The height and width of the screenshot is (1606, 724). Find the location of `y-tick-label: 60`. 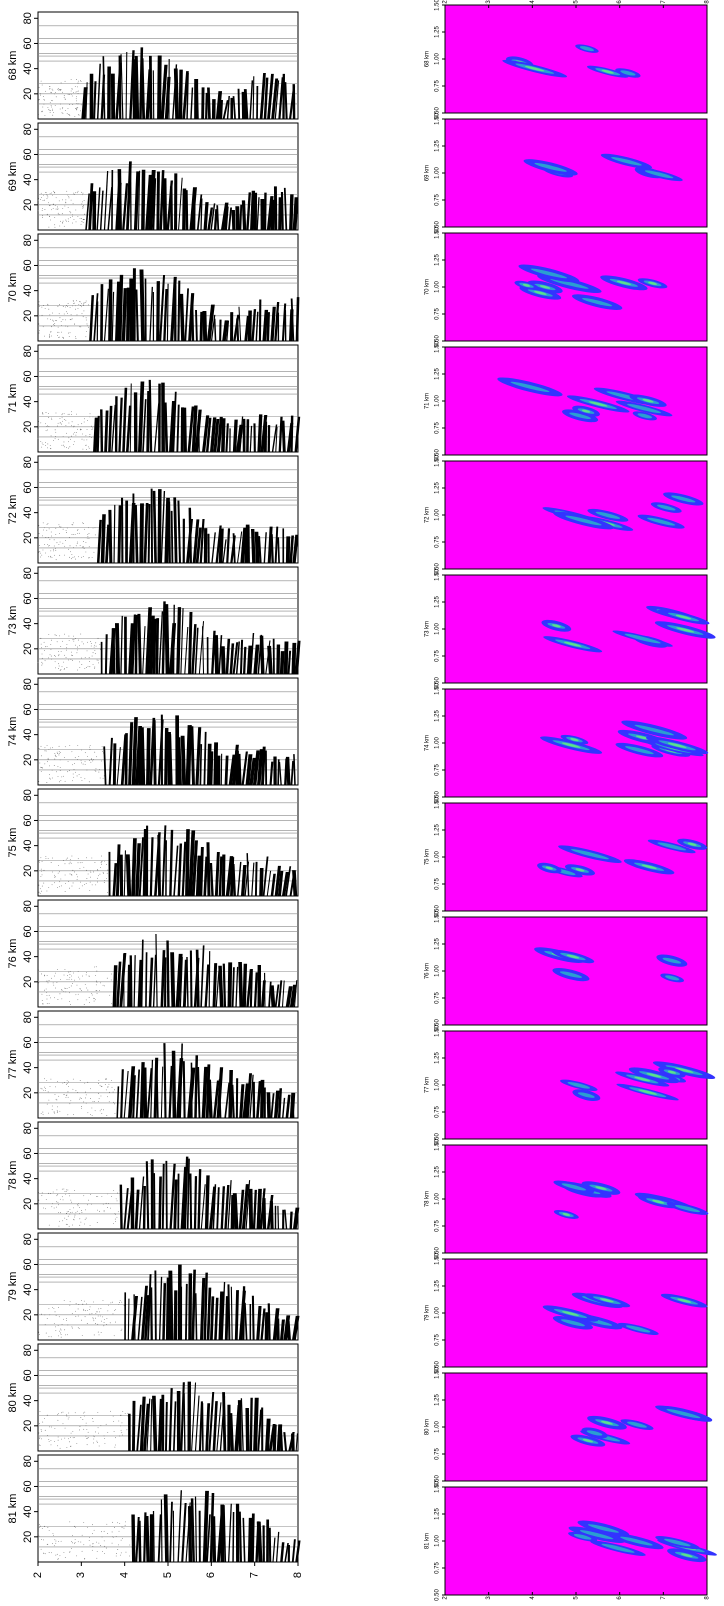

y-tick-label: 60 is located at coordinates (28, 820).